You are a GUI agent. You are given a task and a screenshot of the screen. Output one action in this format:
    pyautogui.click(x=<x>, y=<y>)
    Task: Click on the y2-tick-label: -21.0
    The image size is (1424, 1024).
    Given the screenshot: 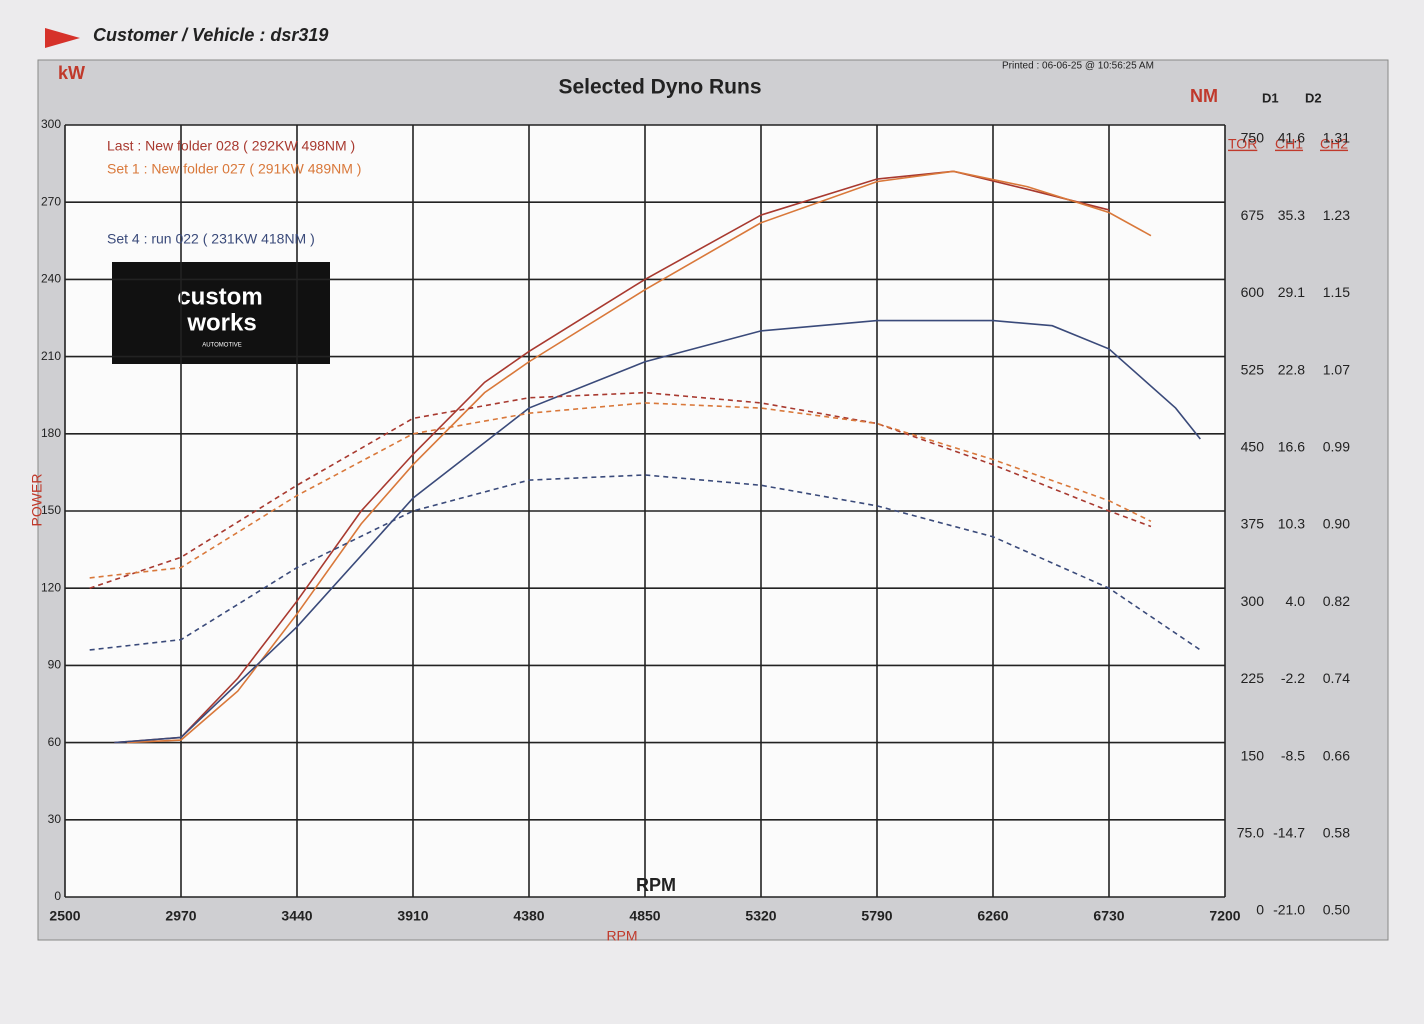 What is the action you would take?
    pyautogui.click(x=1289, y=910)
    